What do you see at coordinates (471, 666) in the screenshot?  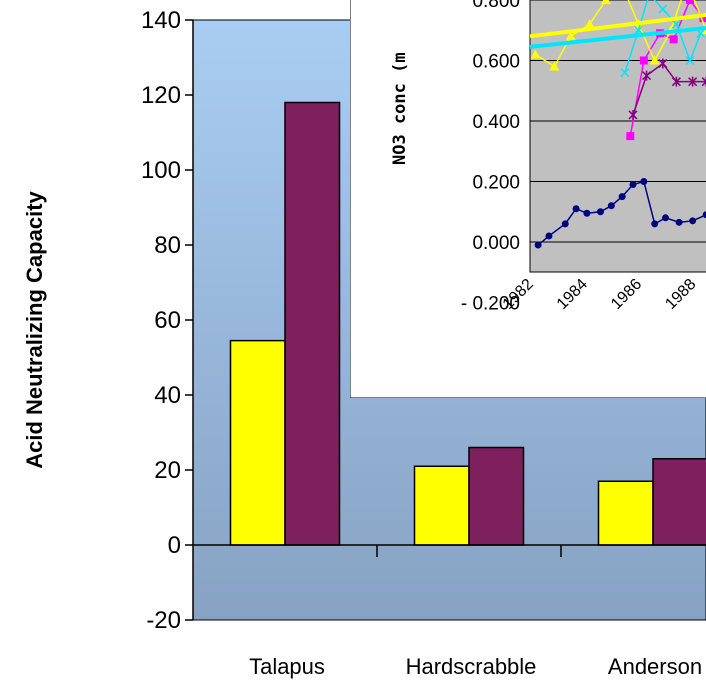 I see `category-label: Hardscrabble` at bounding box center [471, 666].